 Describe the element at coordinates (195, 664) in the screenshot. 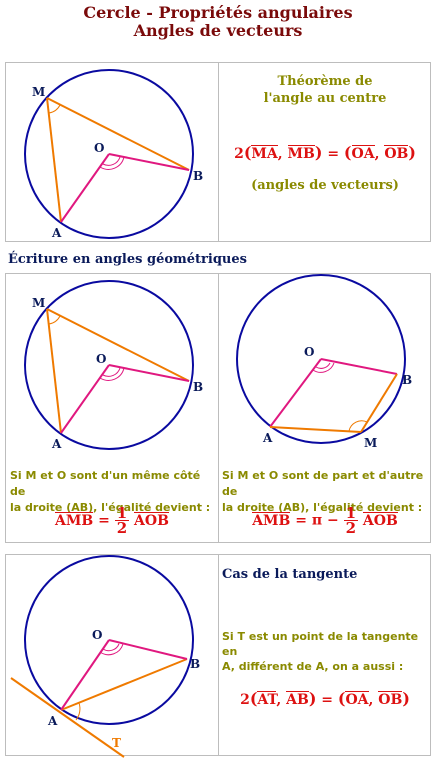

I see `label-B-tangent: B` at that location.